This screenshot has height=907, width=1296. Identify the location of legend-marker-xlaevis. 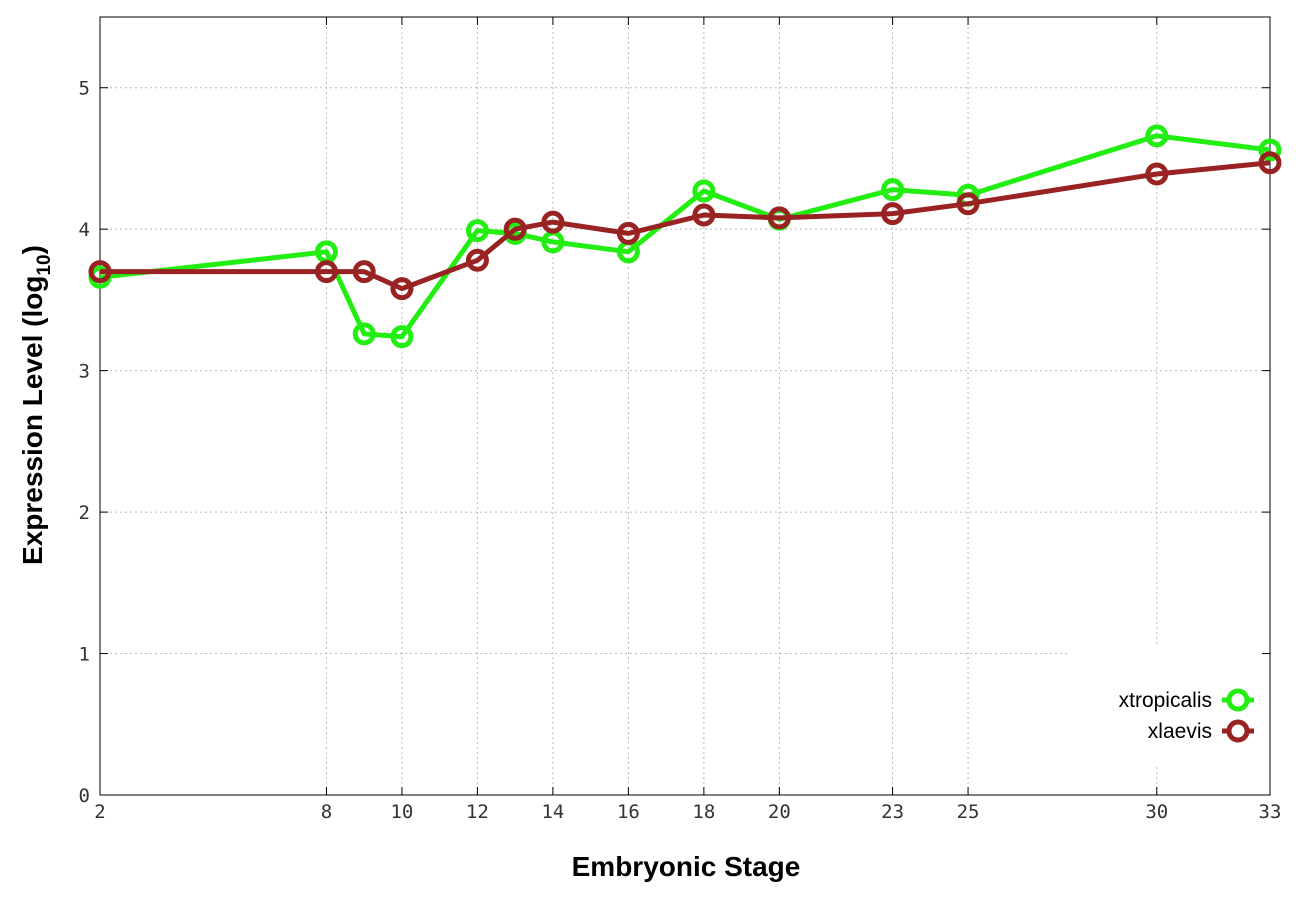
(1238, 731).